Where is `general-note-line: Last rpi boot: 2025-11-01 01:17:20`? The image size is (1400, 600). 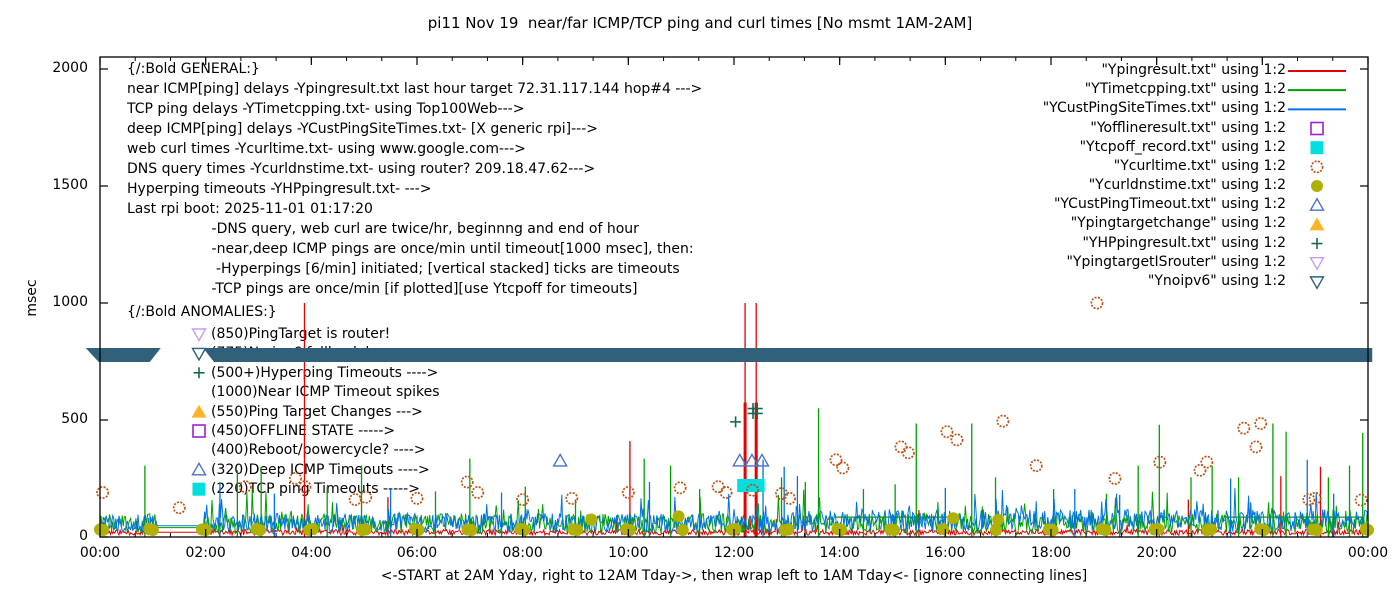 general-note-line: Last rpi boot: 2025-11-01 01:17:20 is located at coordinates (250, 209).